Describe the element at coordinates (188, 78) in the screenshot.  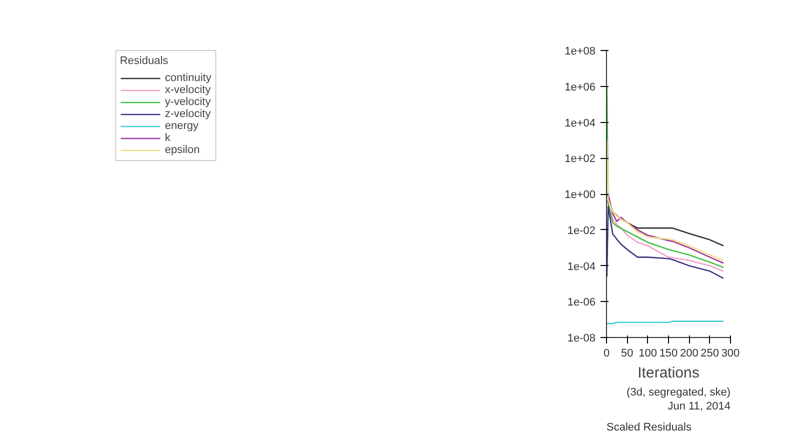
I see `legend-label: continuity` at that location.